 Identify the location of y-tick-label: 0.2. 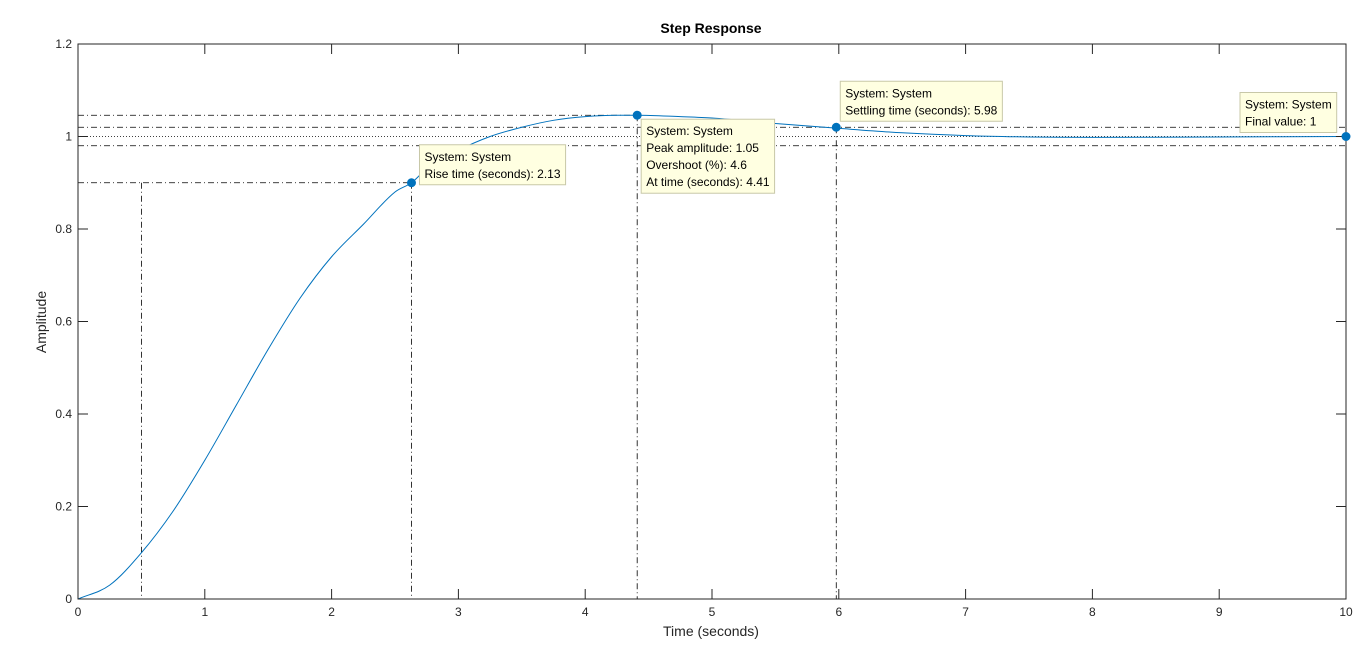
(63, 507).